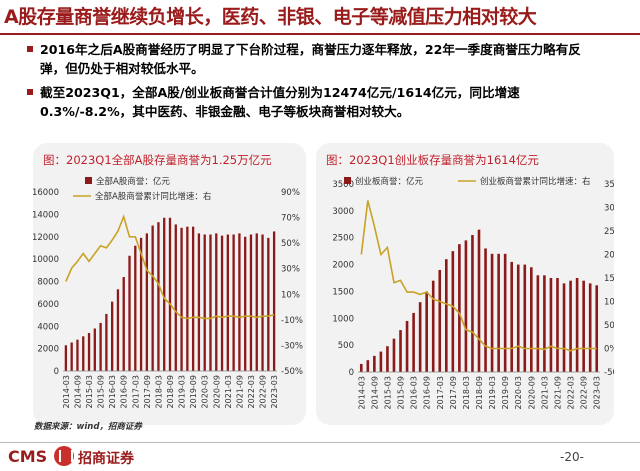  Describe the element at coordinates (157, 160) in the screenshot. I see `chart-title: 图：2023Q1全部A股存量商誉为1.25万亿元` at that location.